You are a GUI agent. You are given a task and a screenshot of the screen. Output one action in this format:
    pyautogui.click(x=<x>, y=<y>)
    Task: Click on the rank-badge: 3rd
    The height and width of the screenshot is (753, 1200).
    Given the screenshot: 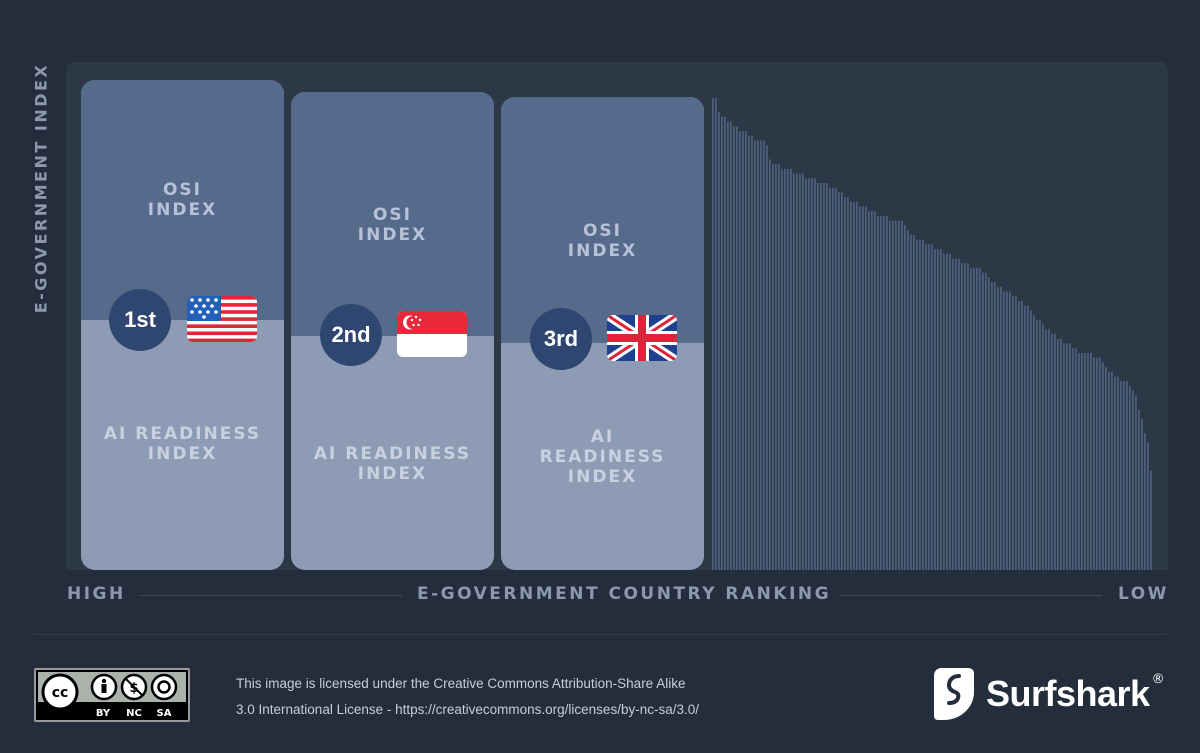 What is the action you would take?
    pyautogui.click(x=561, y=339)
    